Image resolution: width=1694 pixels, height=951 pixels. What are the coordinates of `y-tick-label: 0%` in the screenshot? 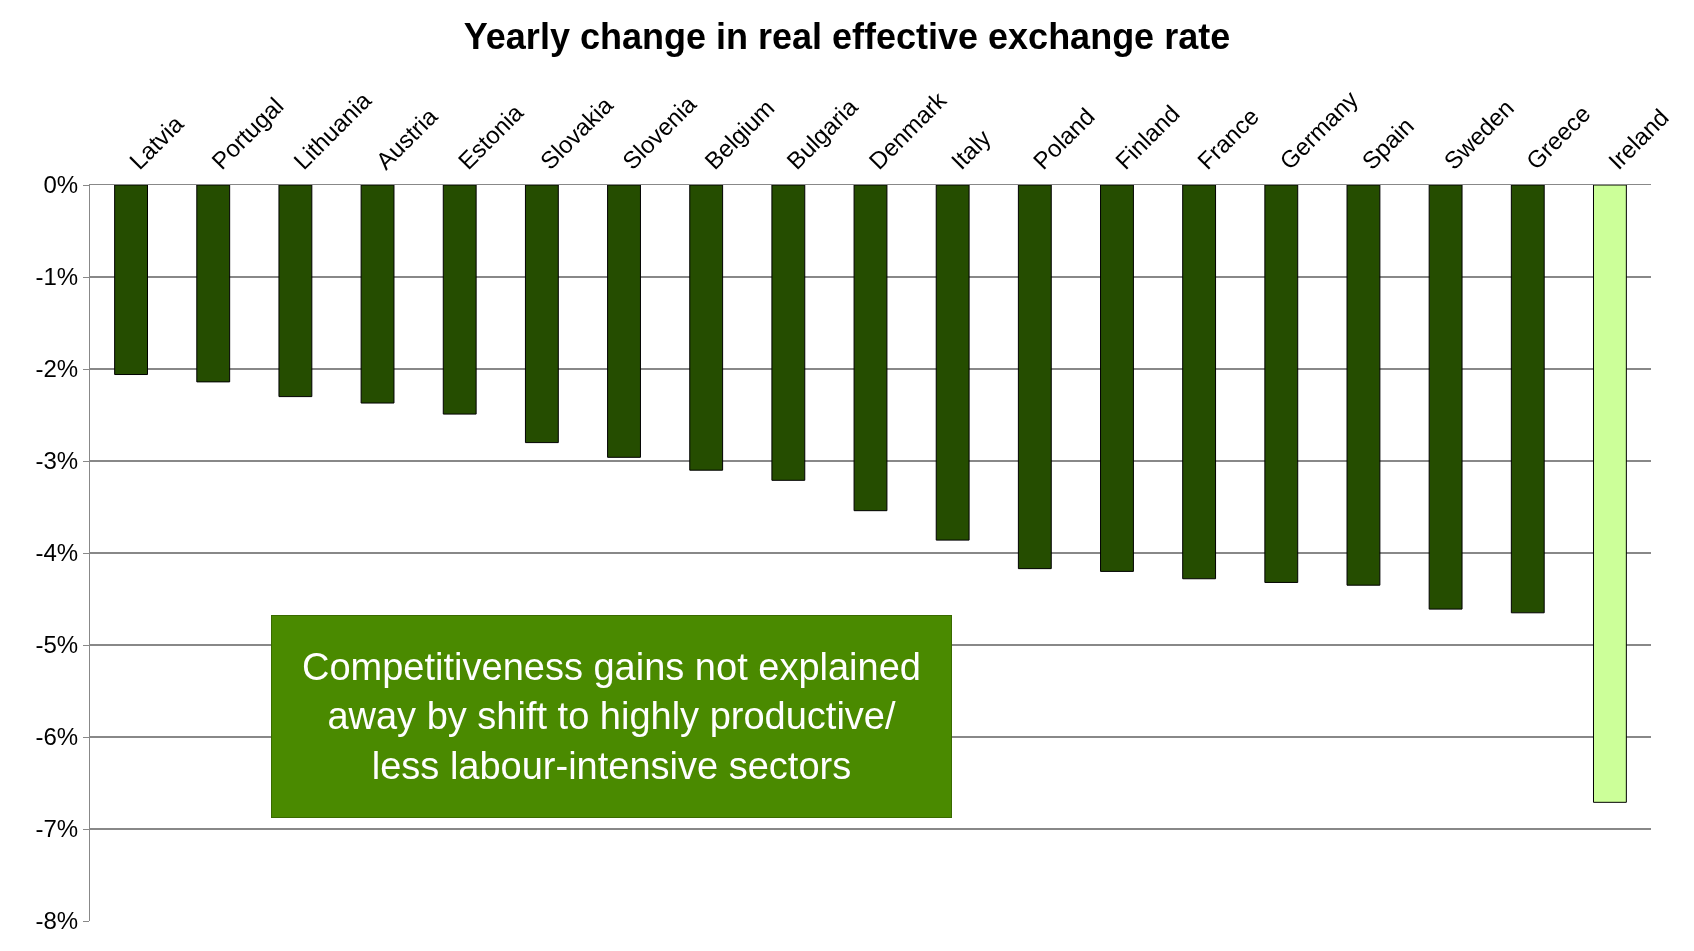 It's located at (61, 185).